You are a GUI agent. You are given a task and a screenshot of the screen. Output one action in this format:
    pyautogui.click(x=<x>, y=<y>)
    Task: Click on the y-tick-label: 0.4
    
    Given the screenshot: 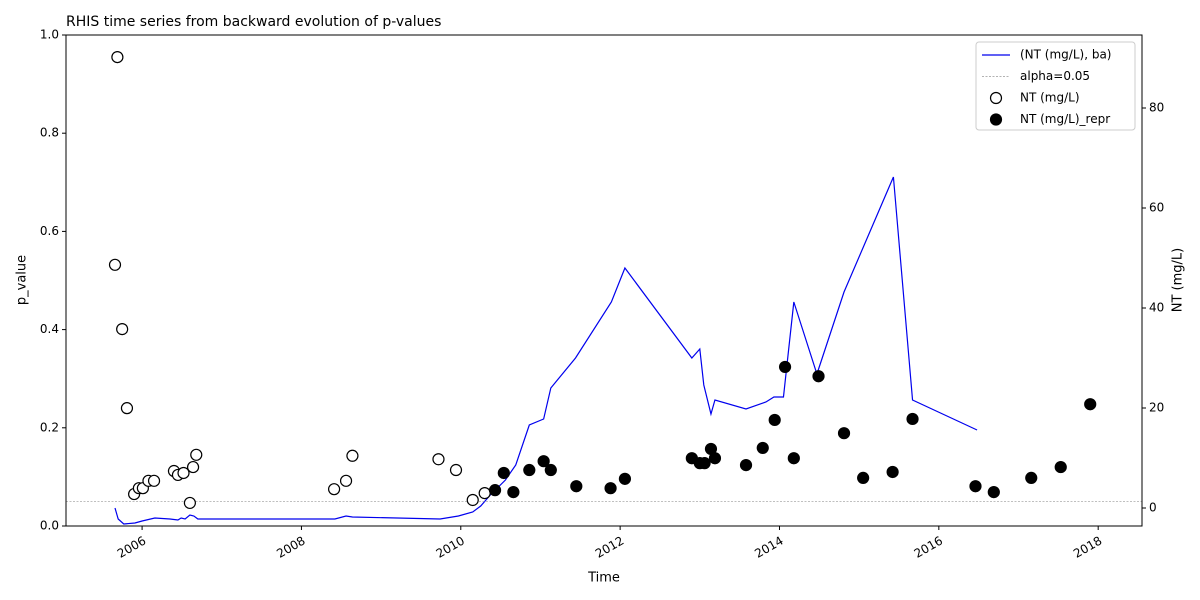 What is the action you would take?
    pyautogui.click(x=49, y=329)
    